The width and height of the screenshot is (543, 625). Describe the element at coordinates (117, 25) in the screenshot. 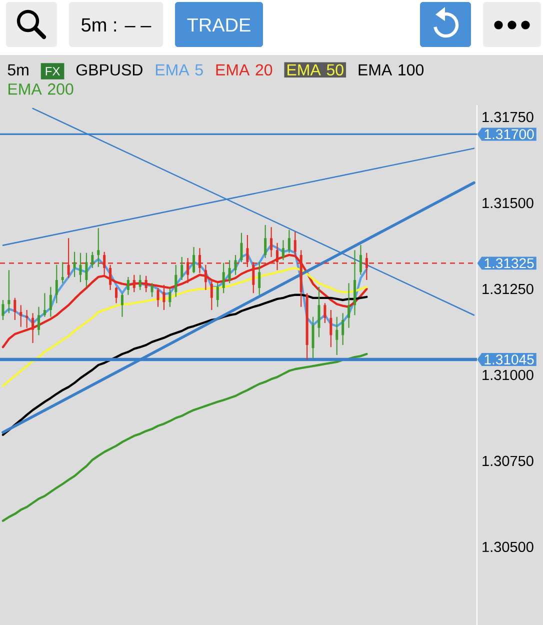

I see `text: 5m : – –` at that location.